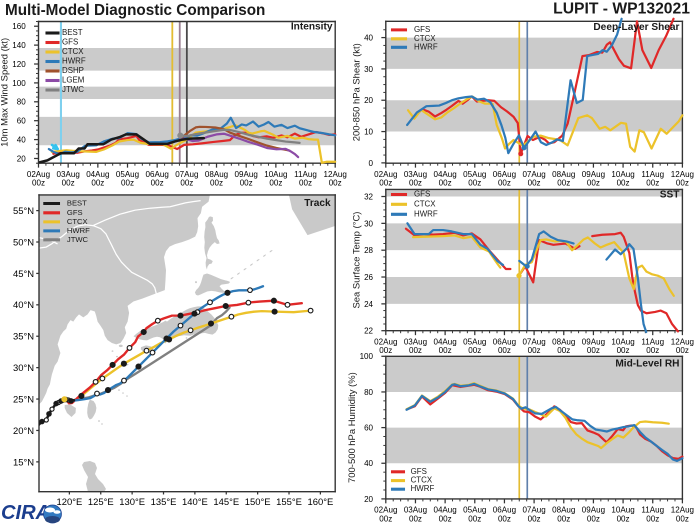  Describe the element at coordinates (23, 242) in the screenshot. I see `svg-text: 50°N` at that location.